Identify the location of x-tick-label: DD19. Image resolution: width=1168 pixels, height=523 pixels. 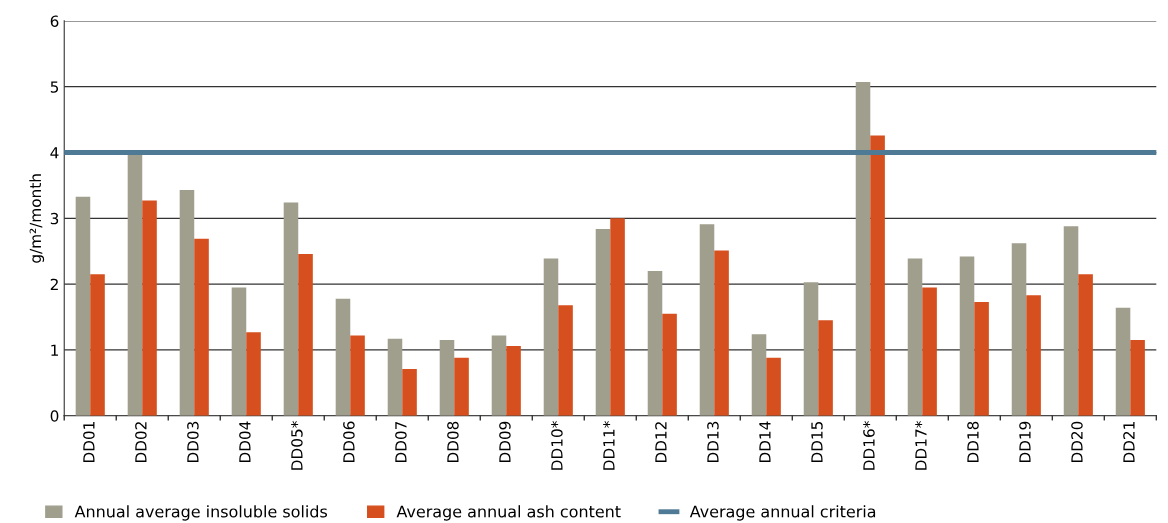
(1025, 442).